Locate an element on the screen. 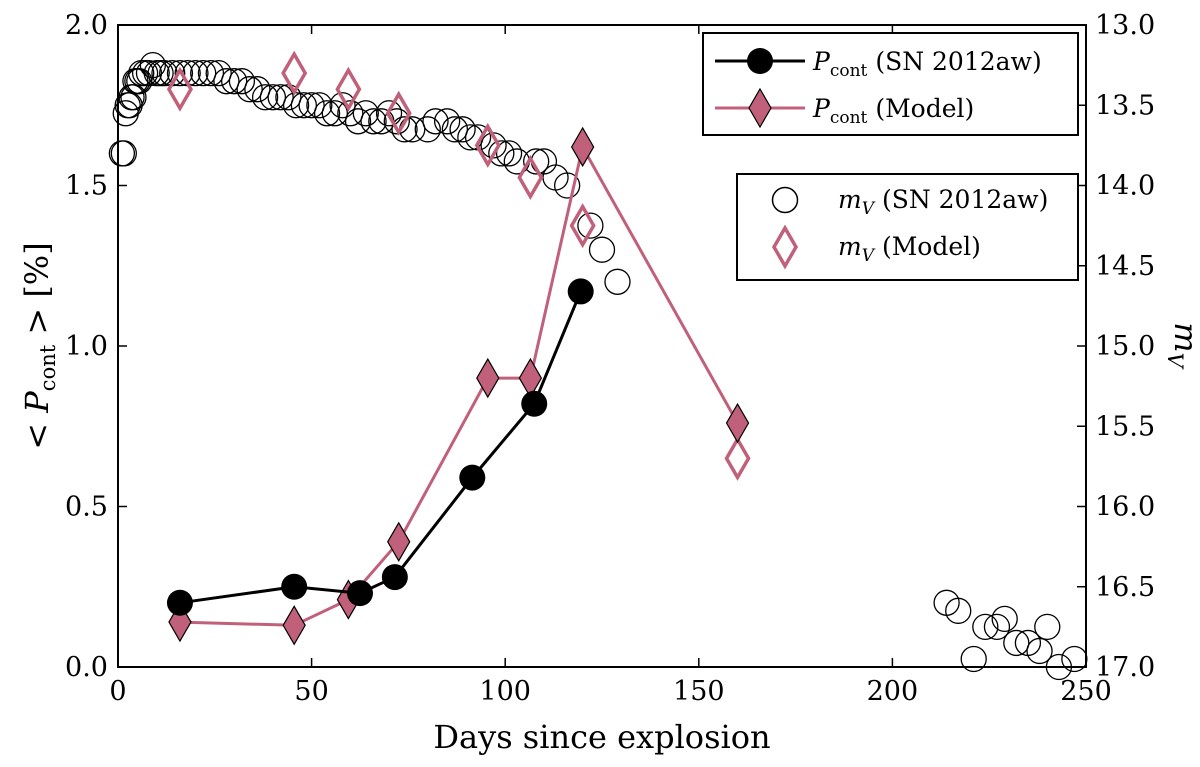 This screenshot has width=1200, height=767. legend-mv-model-label: (Model) is located at coordinates (931, 246).